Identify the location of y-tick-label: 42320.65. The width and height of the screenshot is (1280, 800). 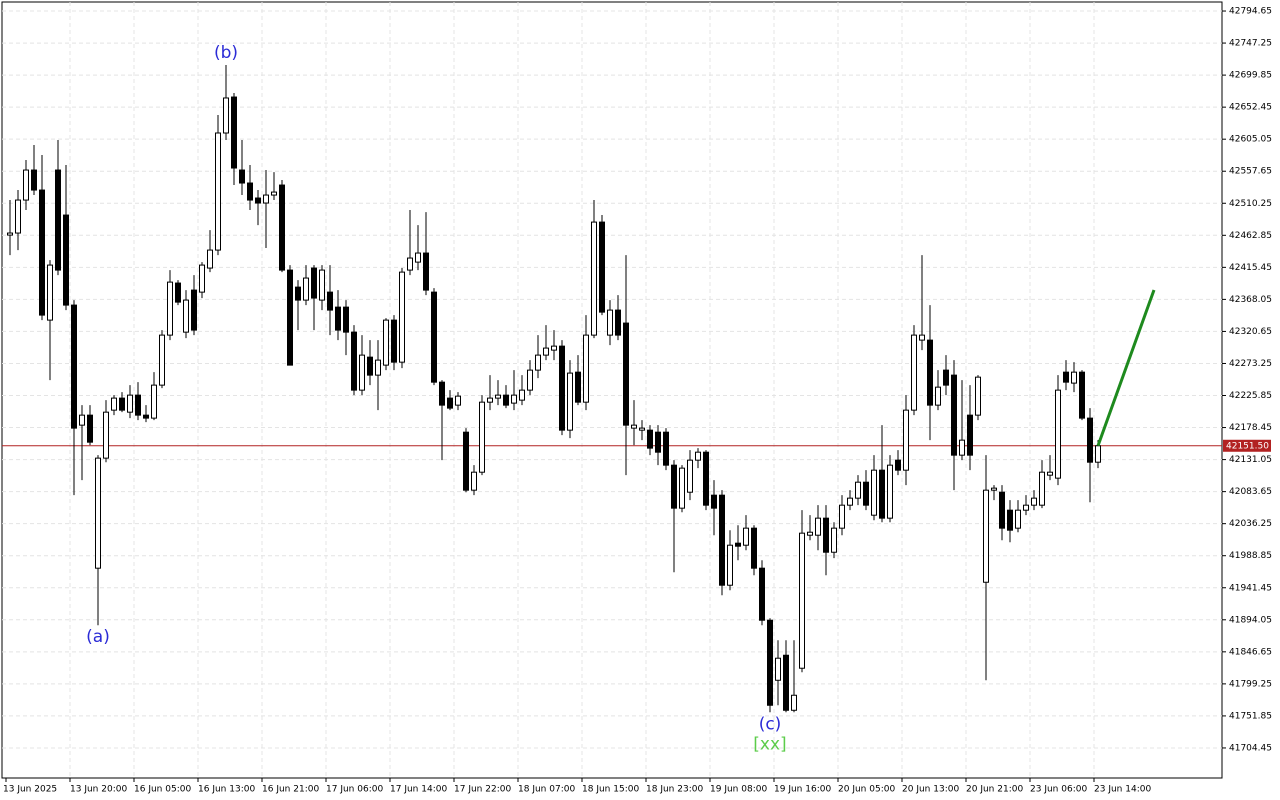
(1250, 332).